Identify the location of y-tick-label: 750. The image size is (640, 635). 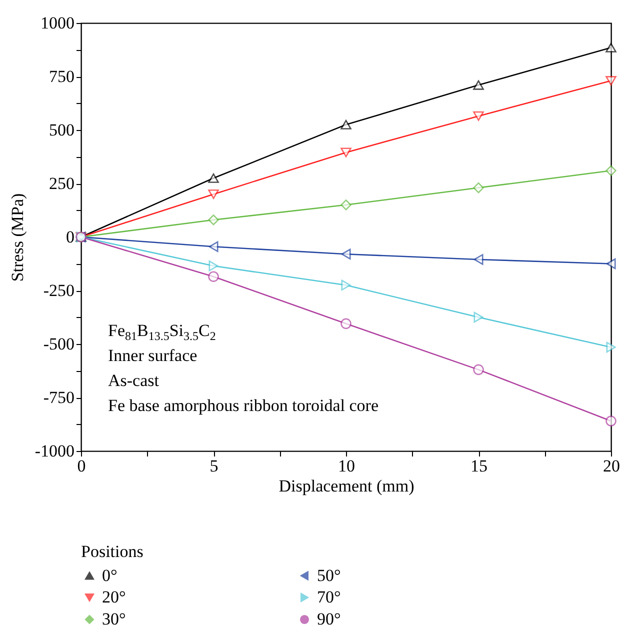
(61, 76).